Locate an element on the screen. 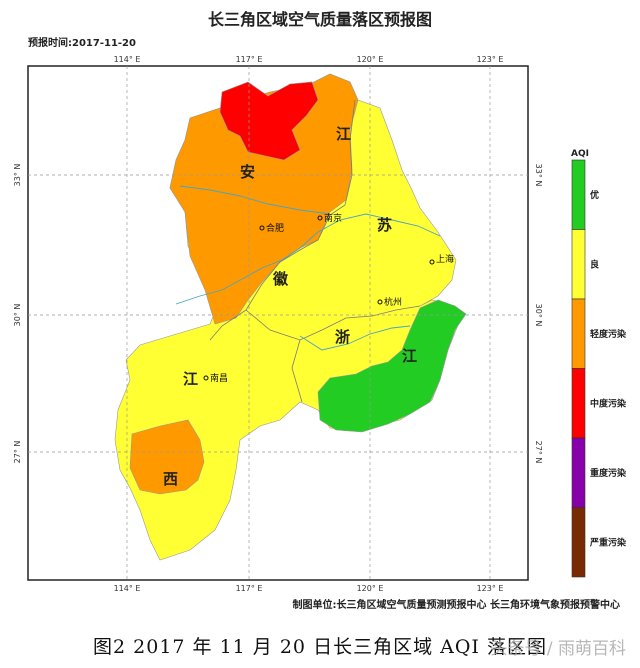 Image resolution: width=640 pixels, height=668 pixels. legend-label: 良 is located at coordinates (594, 264).